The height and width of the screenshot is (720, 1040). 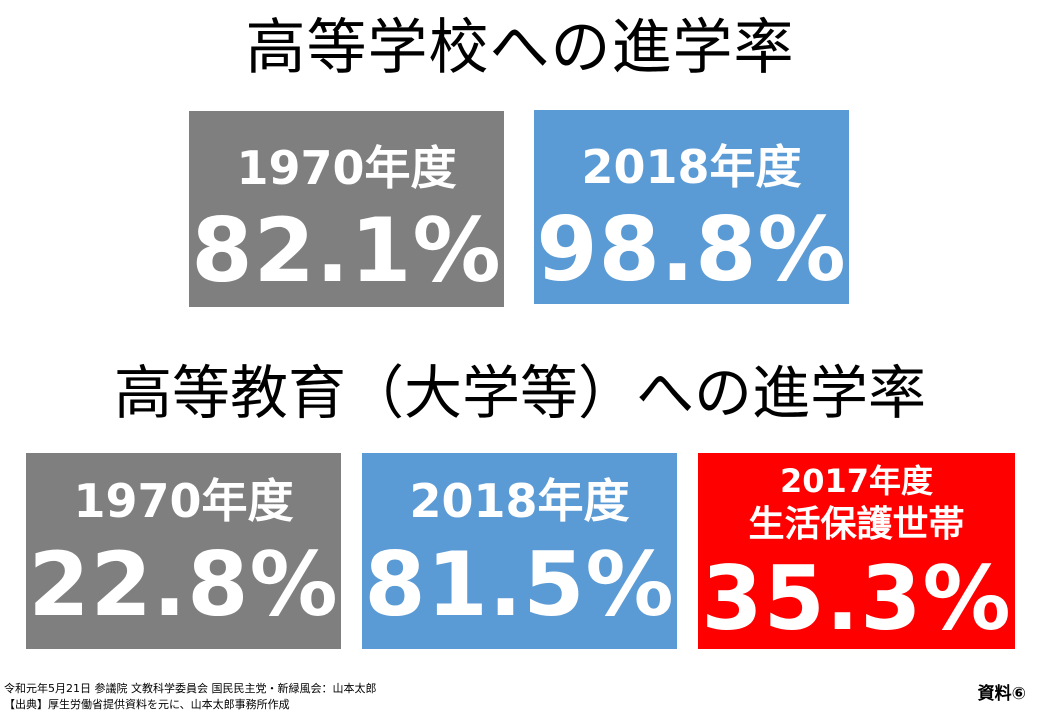 I want to click on high-school-title: 高等学校への進学率, so click(x=520, y=48).